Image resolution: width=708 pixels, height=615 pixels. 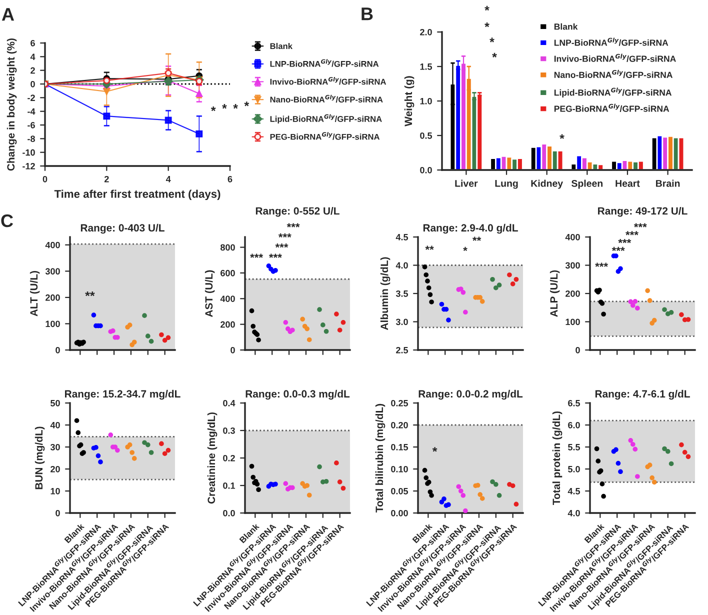 I want to click on x-tick-label: Liver, so click(x=466, y=183).